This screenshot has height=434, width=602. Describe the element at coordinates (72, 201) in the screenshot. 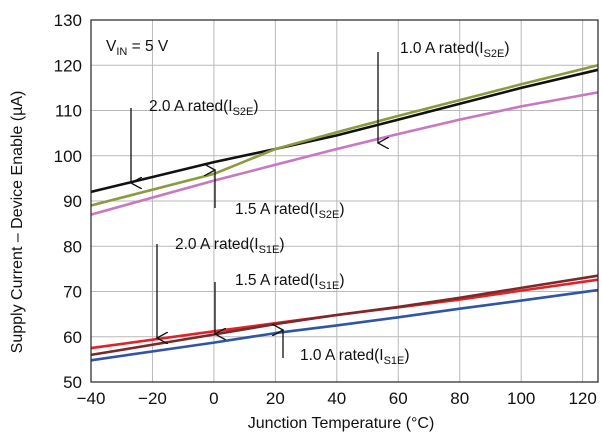

I see `y-tick-label: 90` at that location.